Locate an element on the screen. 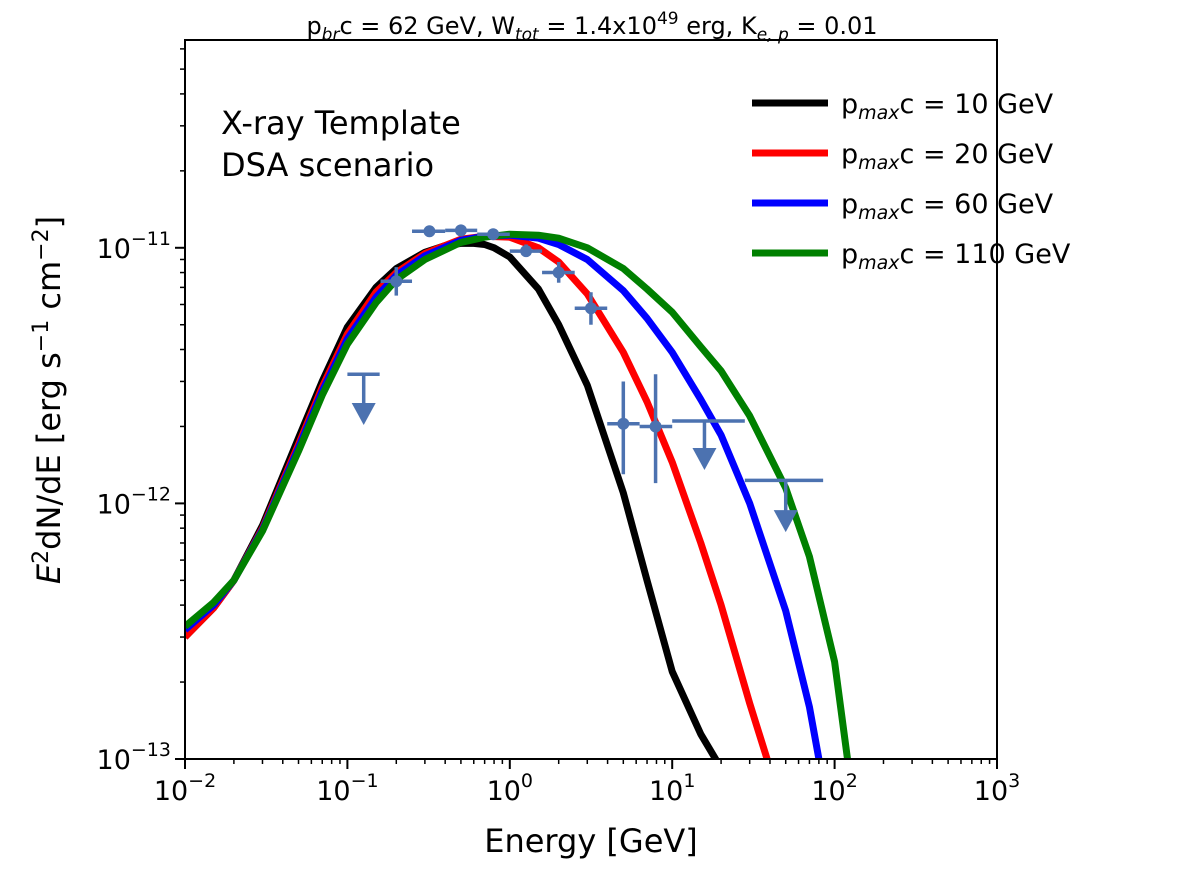 The image size is (1200, 871). legend-item-3: pmaxc = 60 GeV is located at coordinates (903, 206).